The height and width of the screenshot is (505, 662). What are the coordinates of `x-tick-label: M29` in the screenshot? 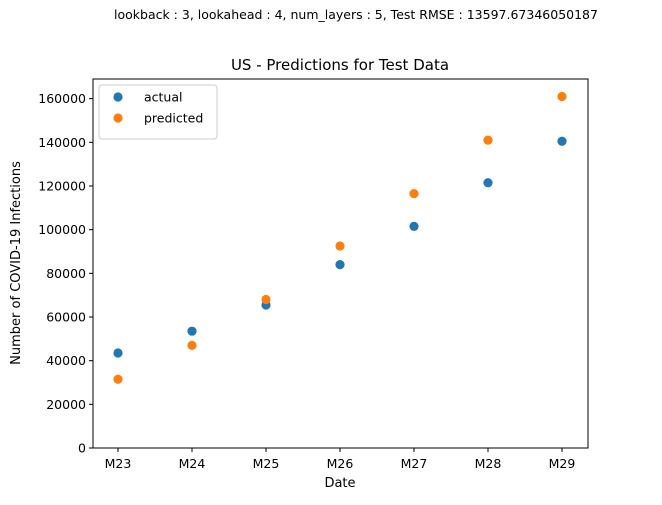 It's located at (562, 463).